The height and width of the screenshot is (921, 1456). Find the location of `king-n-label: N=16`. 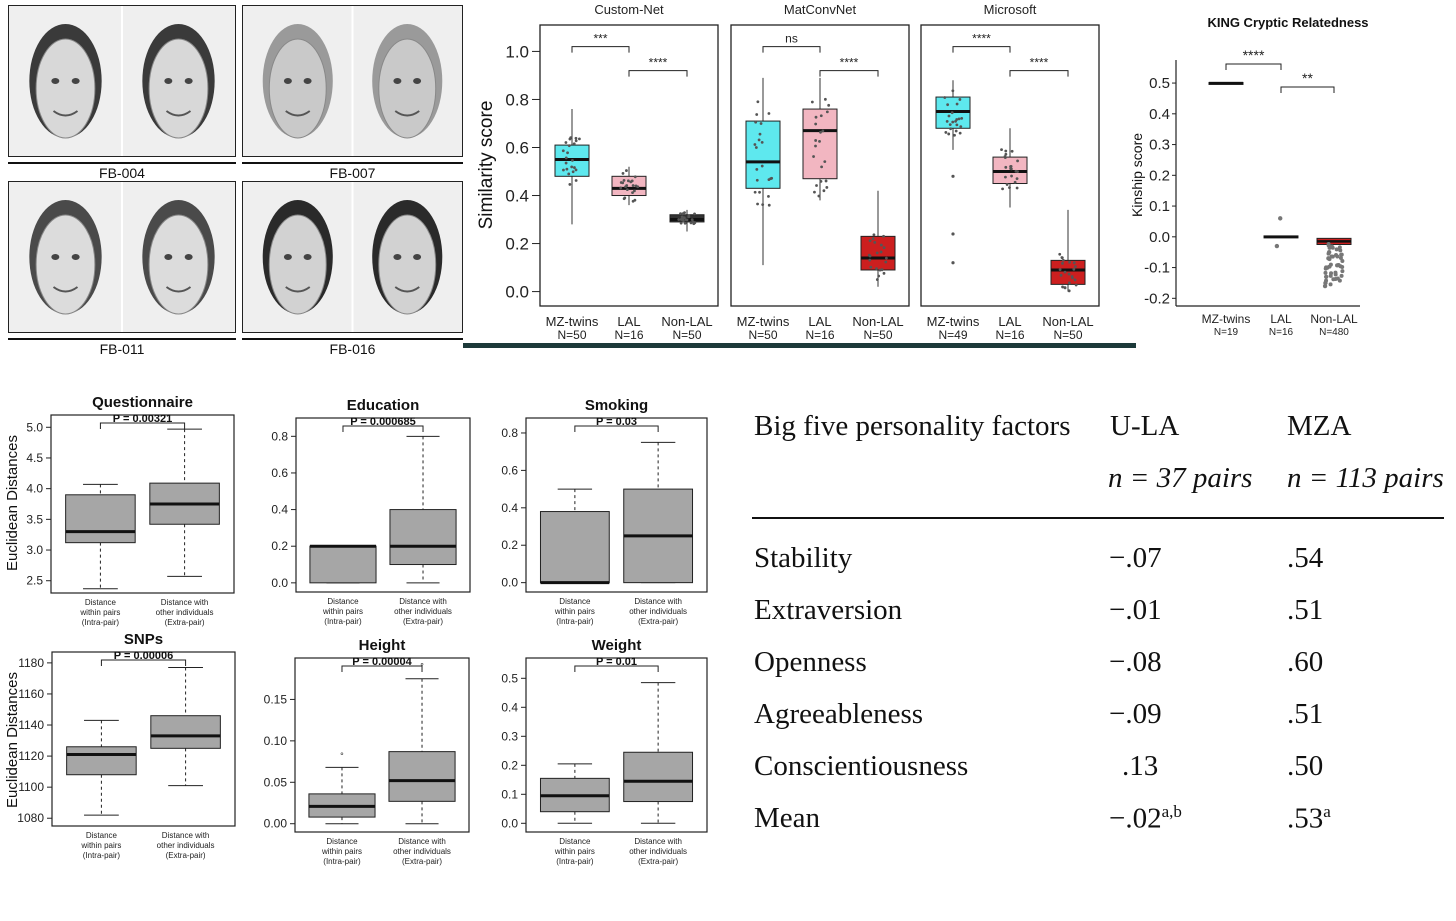

king-n-label: N=16 is located at coordinates (1281, 332).